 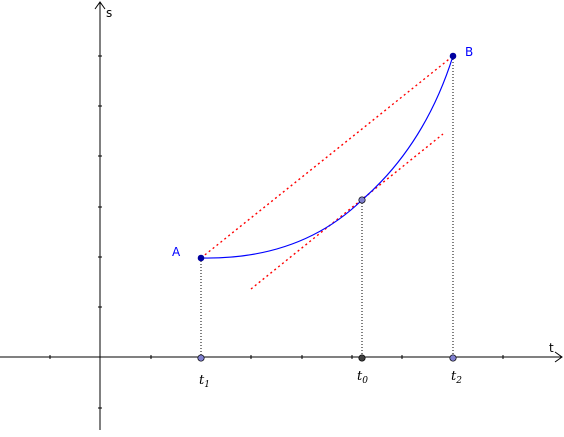 I want to click on point-B-label: B, so click(x=469, y=52).